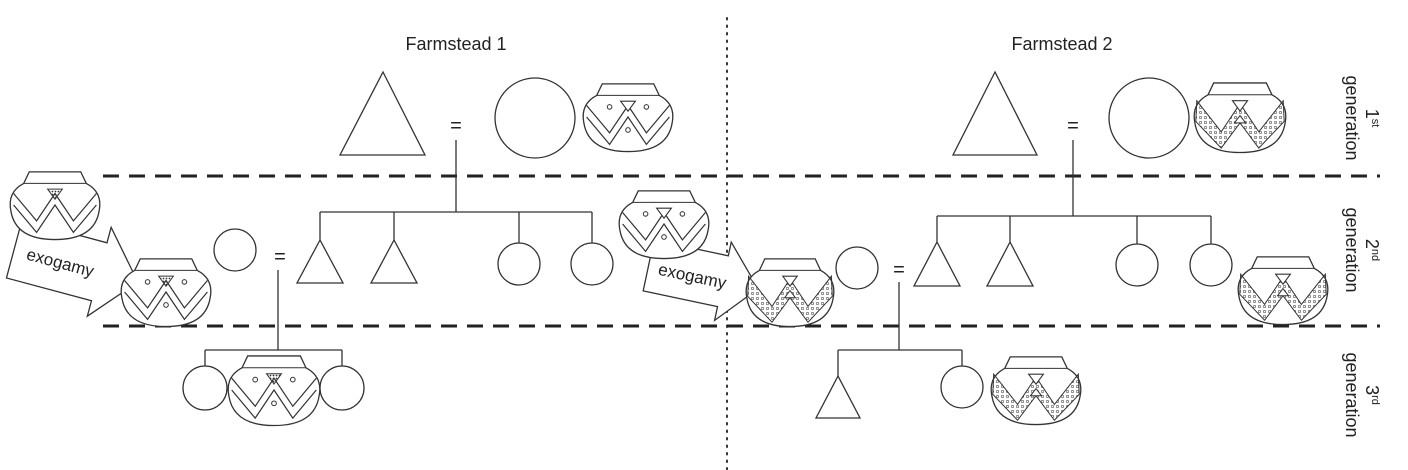  I want to click on farmstead-1-title: Farmstead 1, so click(455, 44).